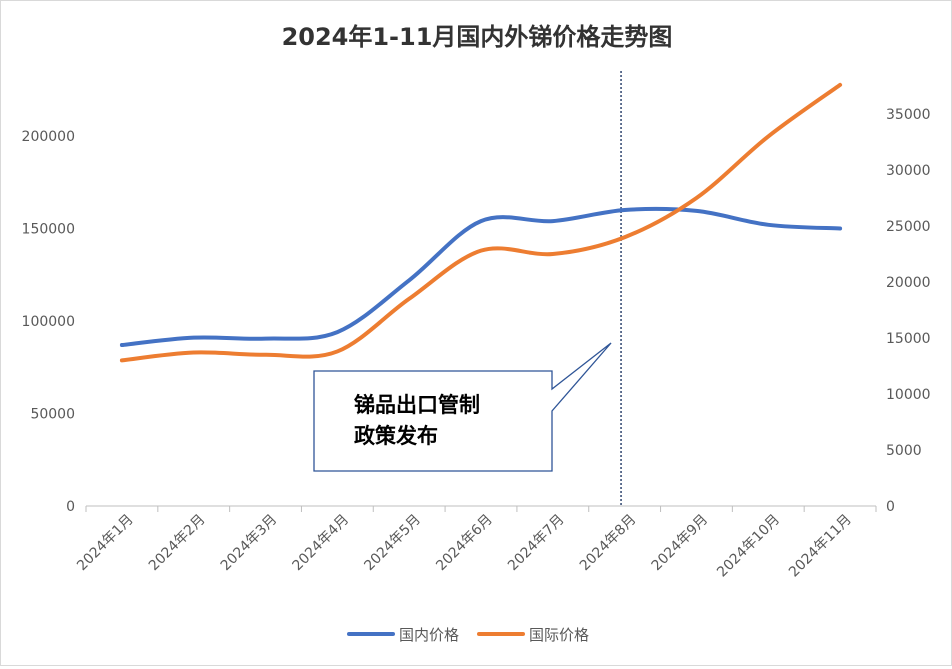 This screenshot has height=669, width=952. I want to click on legend-label-domestic: 国内价格, so click(429, 635).